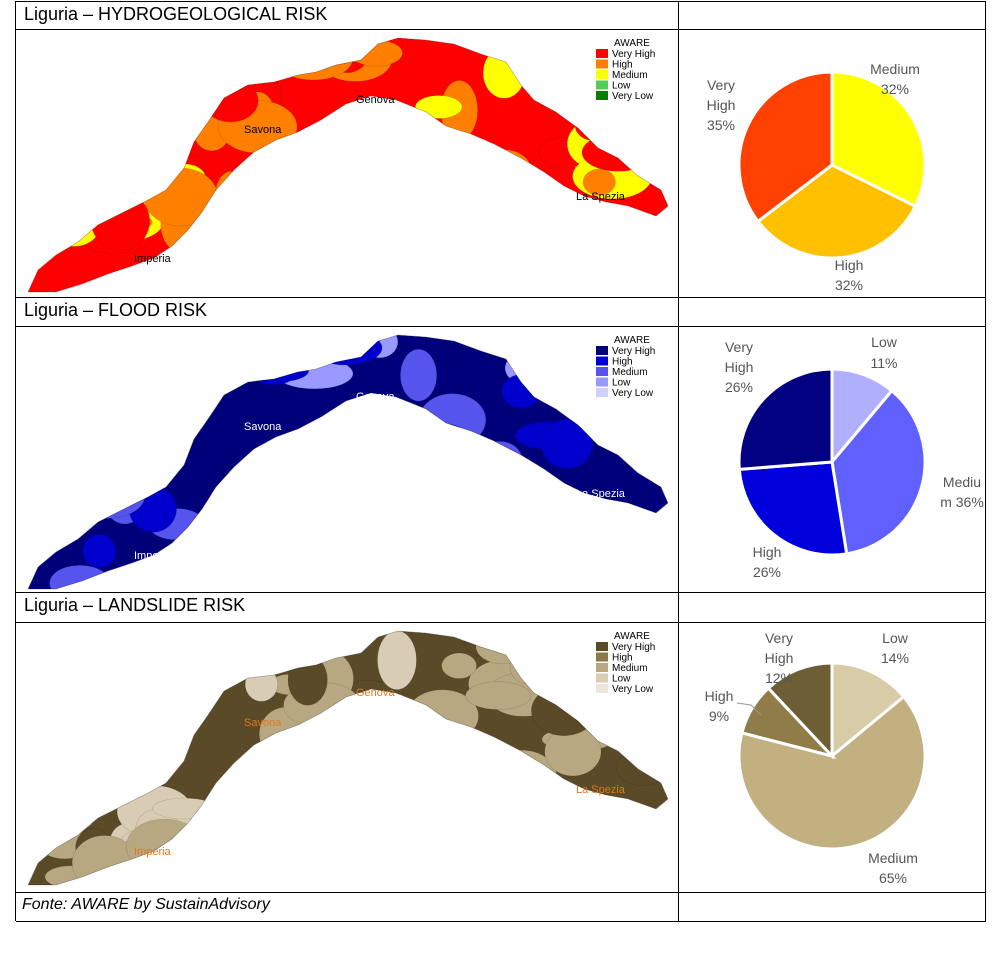  Describe the element at coordinates (854, 457) in the screenshot. I see `flood-risk-pie-chart: Low 11% Mediu m 36% High 26% Very High 26%` at that location.